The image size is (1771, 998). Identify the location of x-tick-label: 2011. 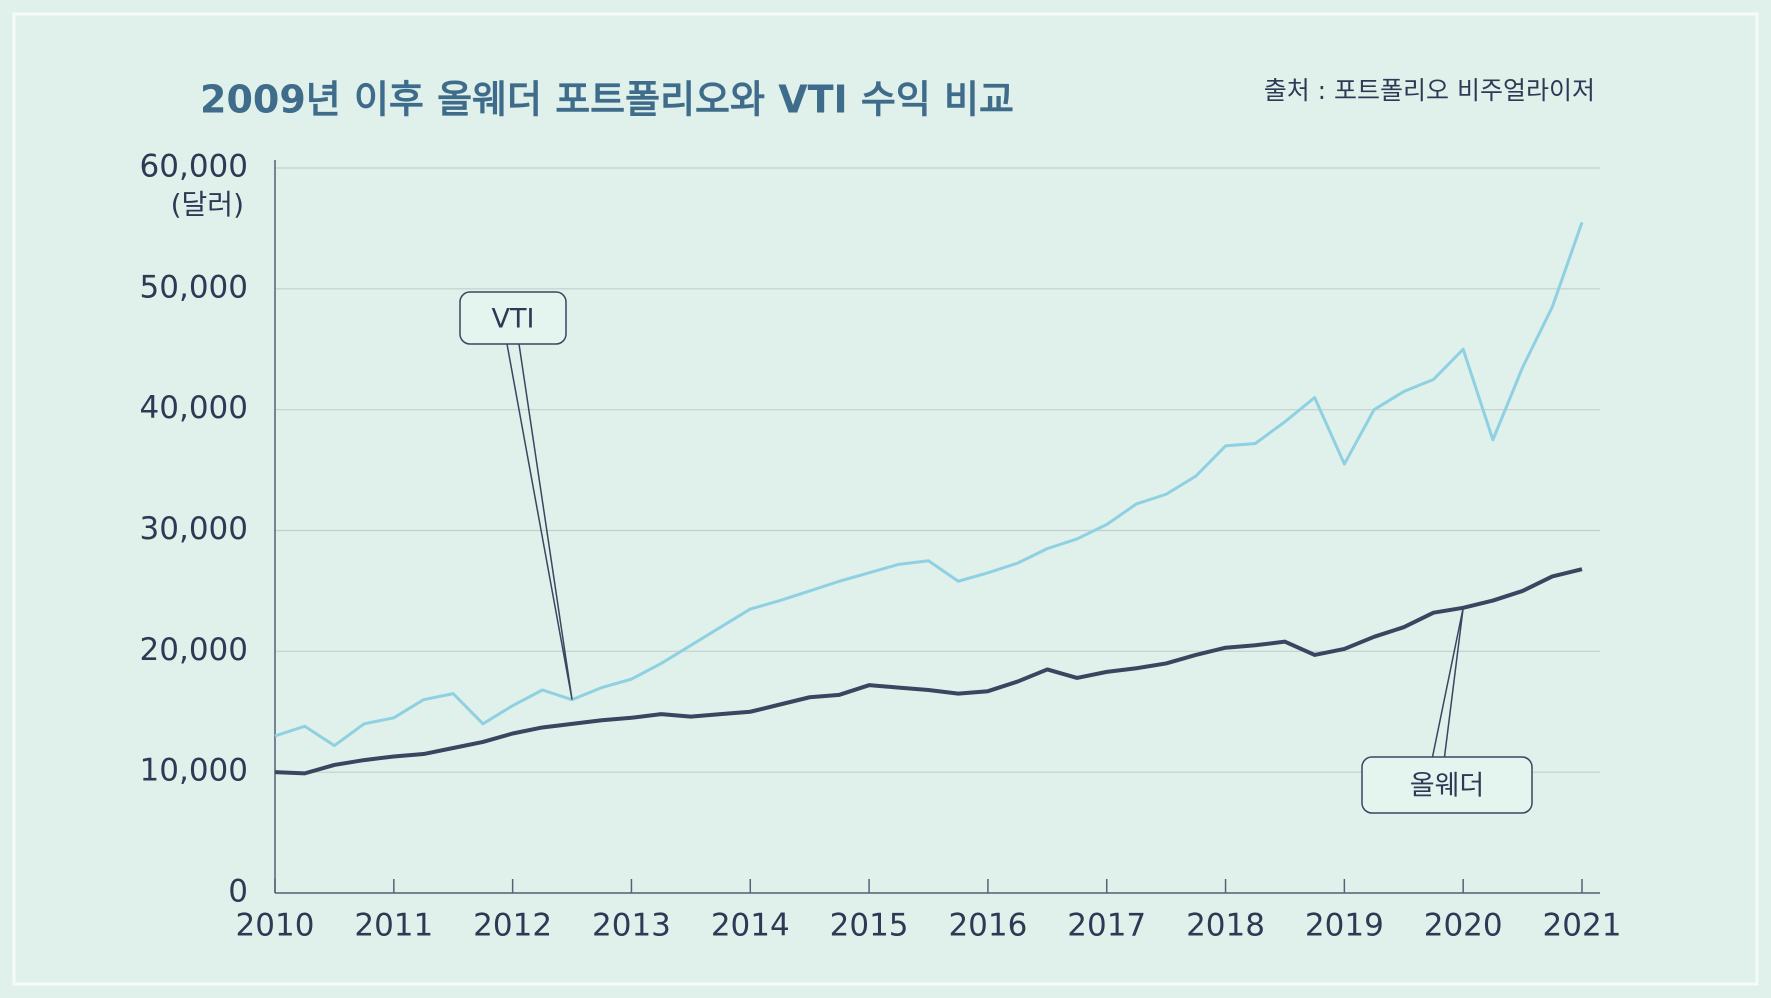
(393, 926).